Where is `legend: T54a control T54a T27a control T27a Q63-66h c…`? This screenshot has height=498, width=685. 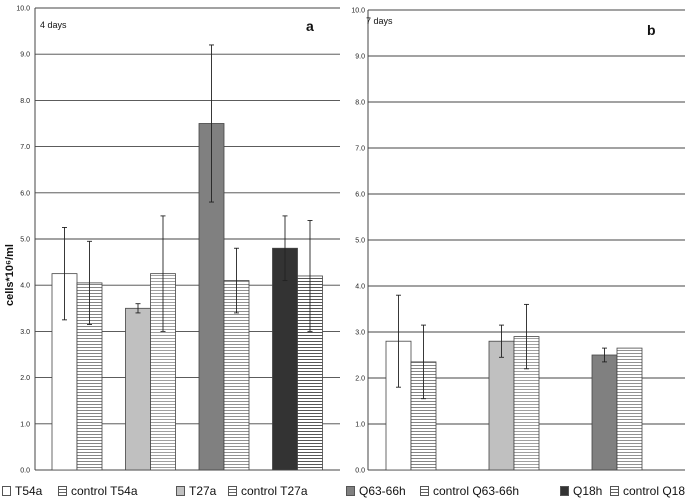
legend: T54a control T54a T27a control T27a Q63-66h c… is located at coordinates (342, 490).